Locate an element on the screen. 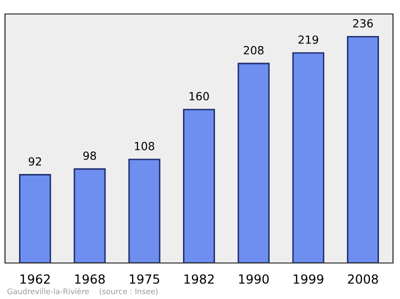 The height and width of the screenshot is (299, 400). x-tick-label: 1968 is located at coordinates (90, 279).